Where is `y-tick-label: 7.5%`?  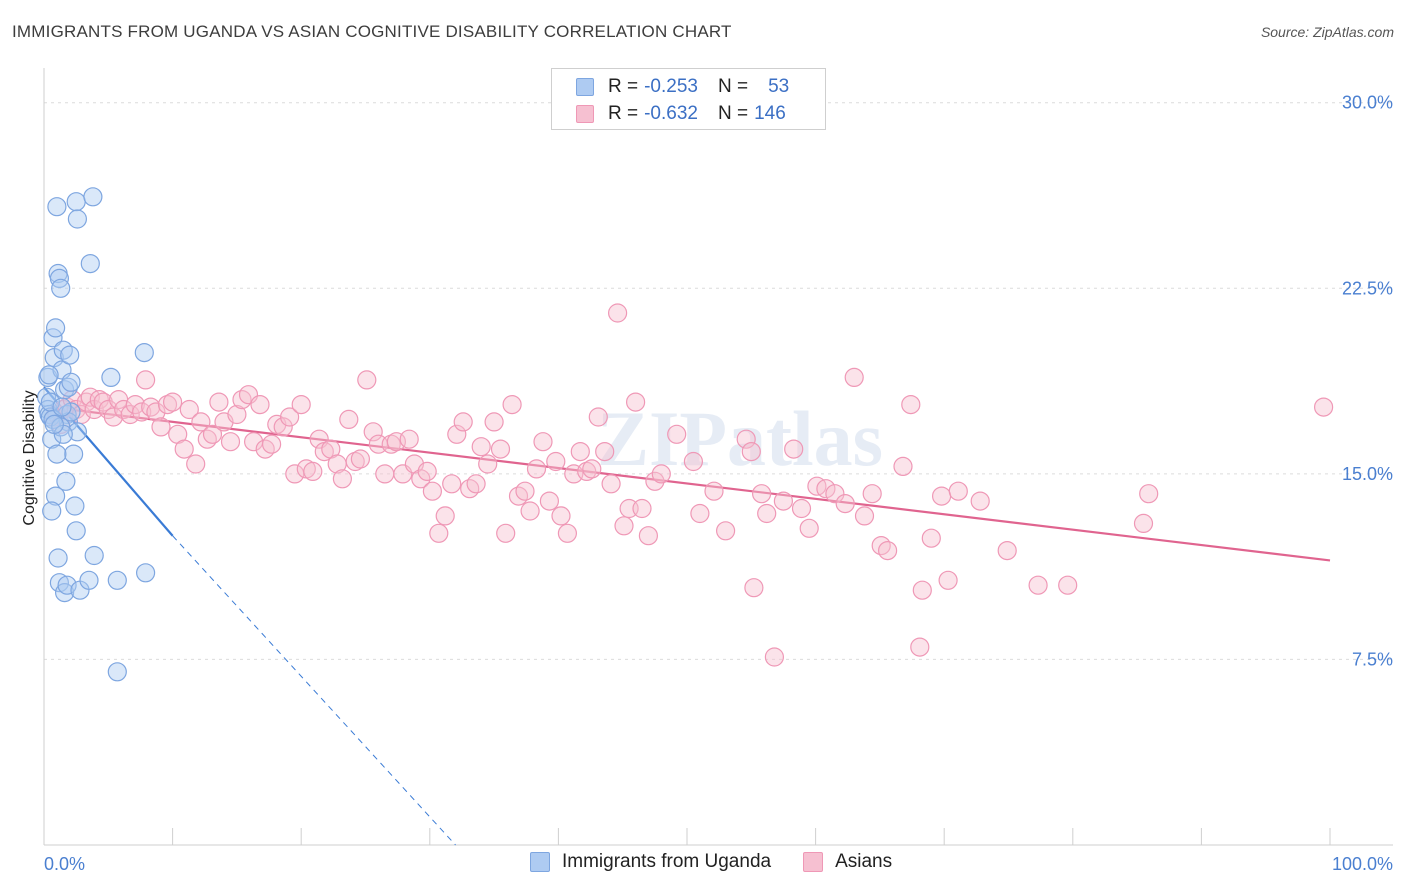
y-tick-label: 7.5% is located at coordinates (1372, 659).